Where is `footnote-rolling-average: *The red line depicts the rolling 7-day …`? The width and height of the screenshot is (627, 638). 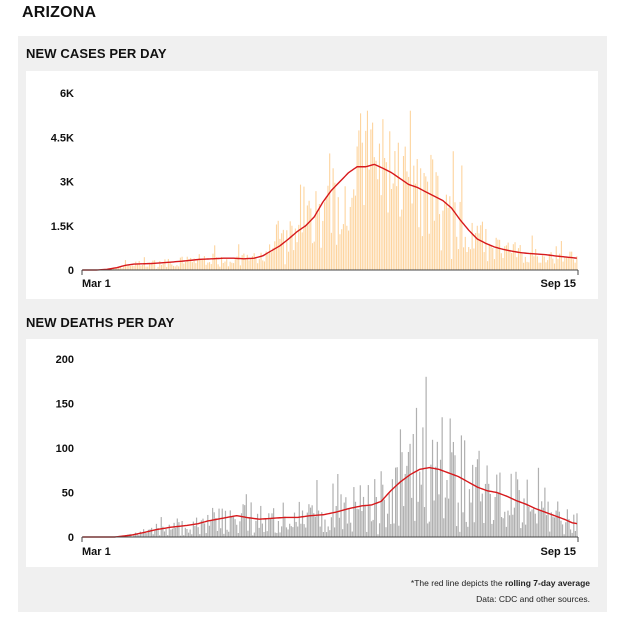
footnote-rolling-average: *The red line depicts the rolling 7-day … is located at coordinates (500, 583).